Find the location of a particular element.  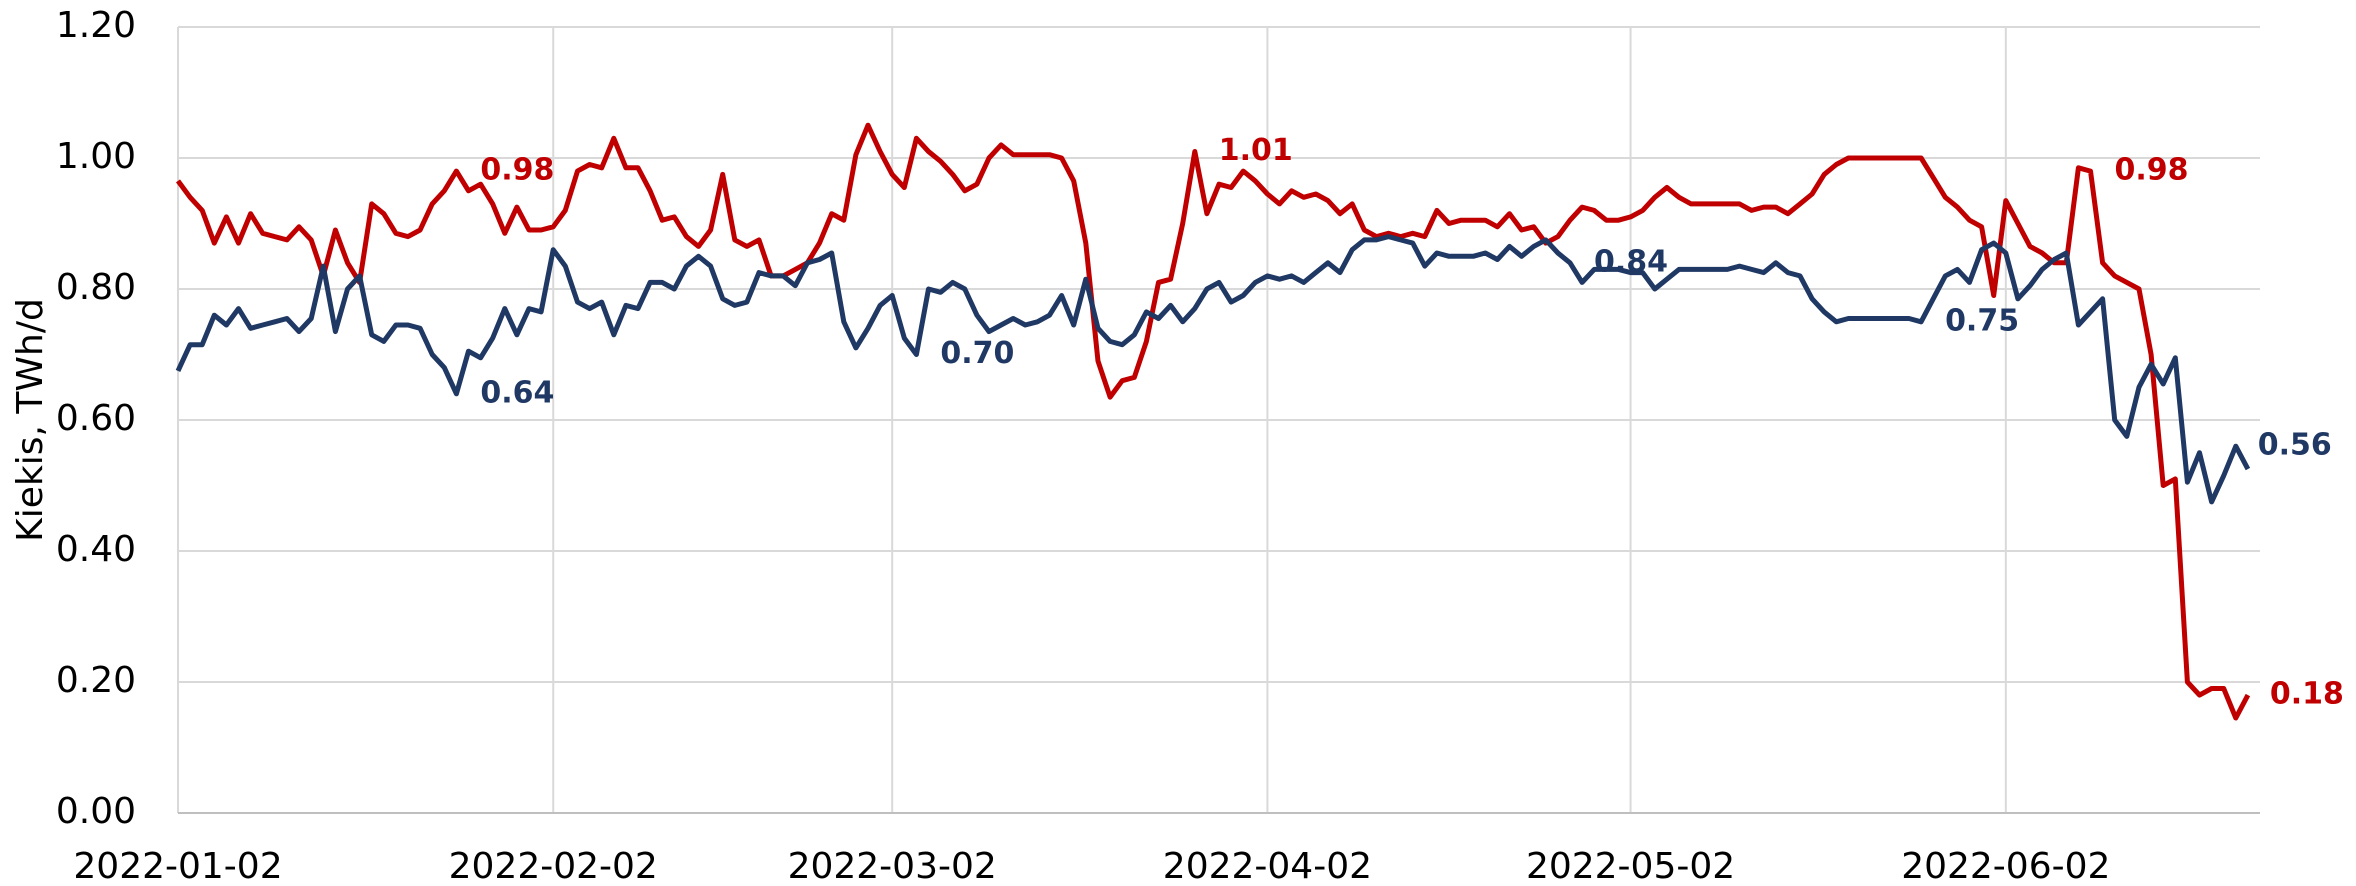

y-tick-label: 0.40 is located at coordinates (96, 549).